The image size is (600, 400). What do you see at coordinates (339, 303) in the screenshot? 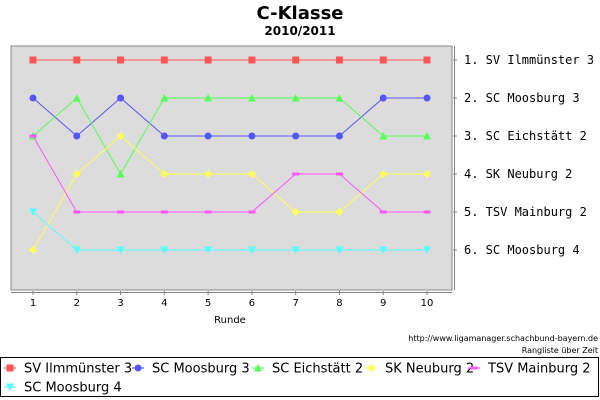
I see `x-tick-label: 8` at bounding box center [339, 303].